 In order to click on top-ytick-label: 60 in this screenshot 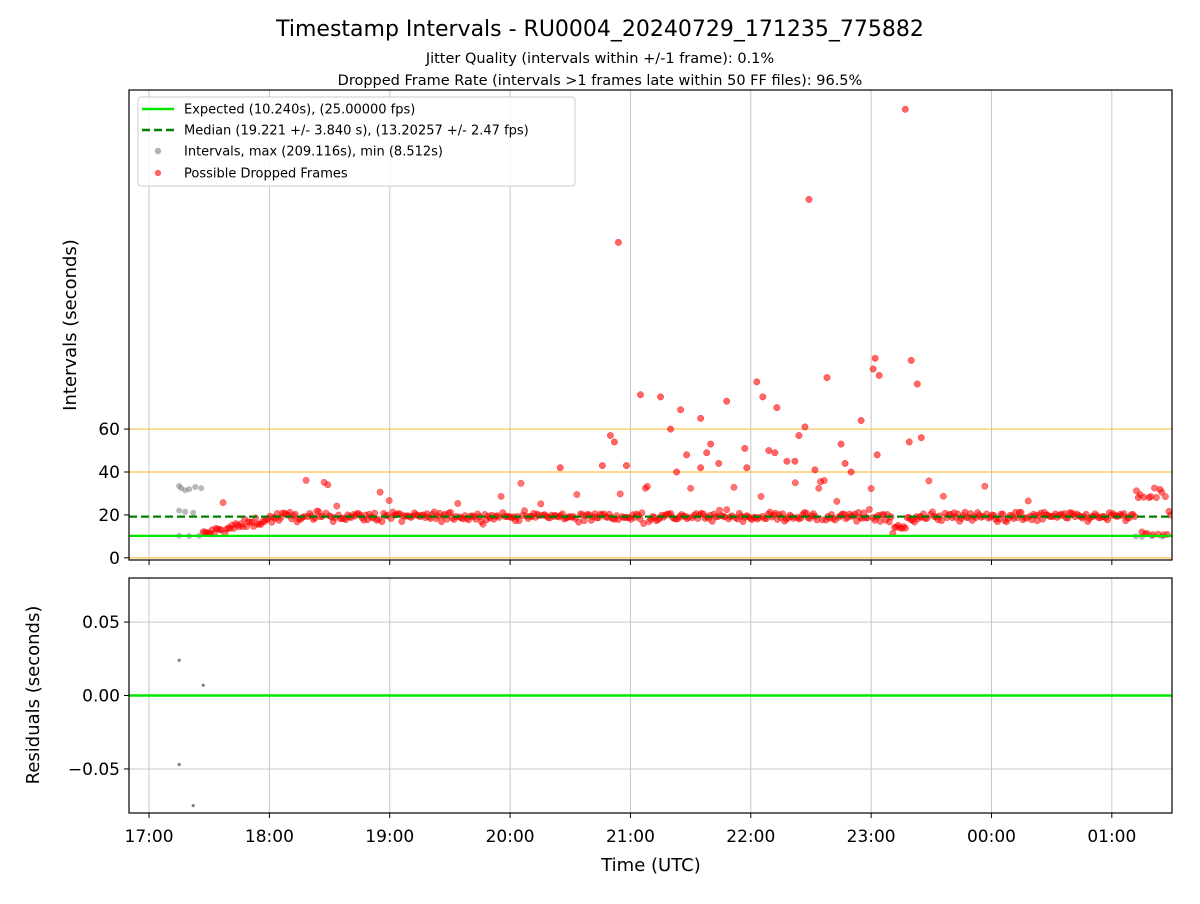, I will do `click(109, 430)`.